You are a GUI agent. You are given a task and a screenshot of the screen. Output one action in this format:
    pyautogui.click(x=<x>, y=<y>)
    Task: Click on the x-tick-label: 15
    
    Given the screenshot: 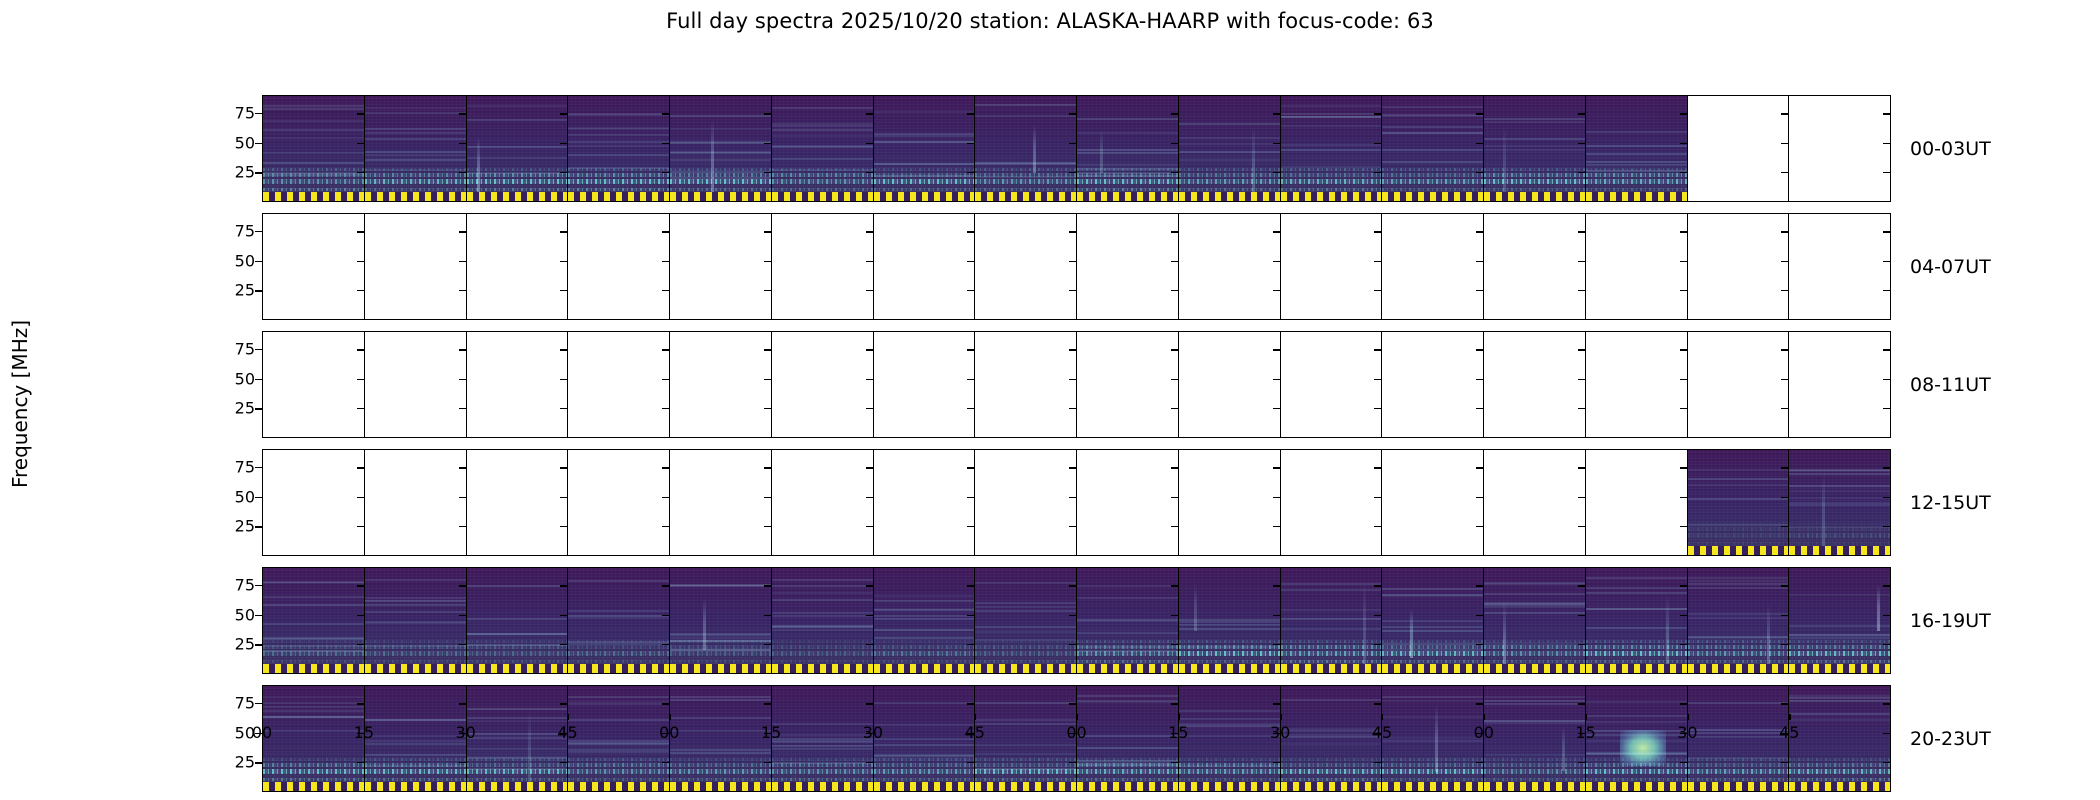 What is the action you would take?
    pyautogui.click(x=771, y=732)
    